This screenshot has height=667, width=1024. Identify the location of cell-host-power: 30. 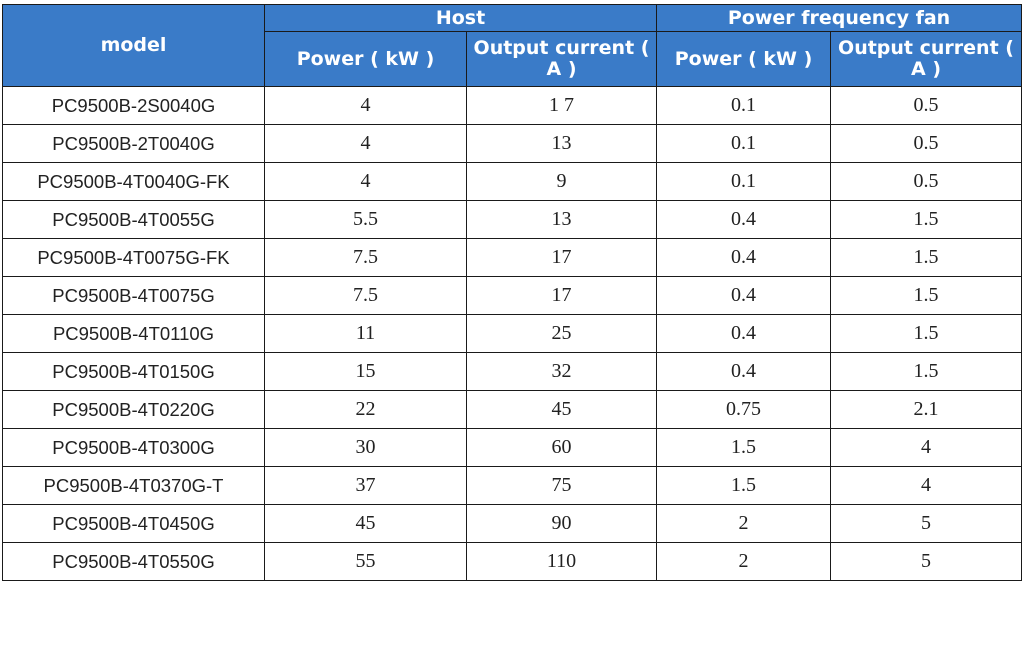
(365, 447).